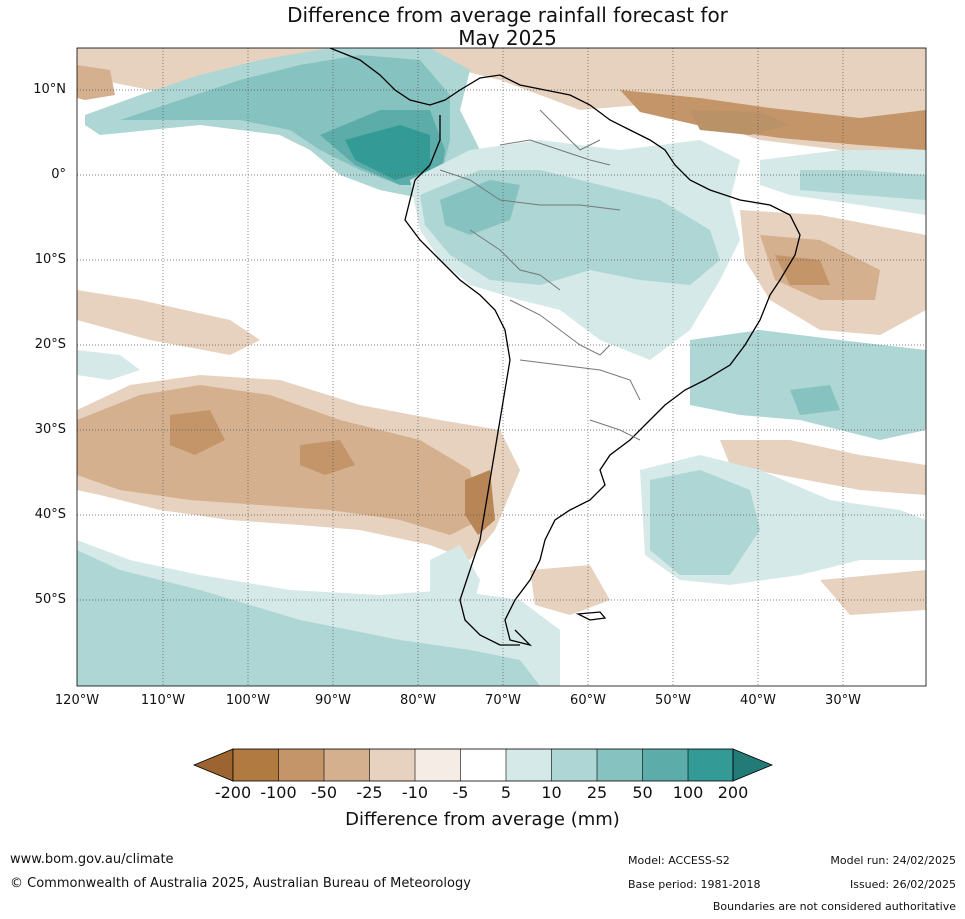 The height and width of the screenshot is (919, 965). What do you see at coordinates (50, 344) in the screenshot?
I see `lat-label-20s: 20°S` at bounding box center [50, 344].